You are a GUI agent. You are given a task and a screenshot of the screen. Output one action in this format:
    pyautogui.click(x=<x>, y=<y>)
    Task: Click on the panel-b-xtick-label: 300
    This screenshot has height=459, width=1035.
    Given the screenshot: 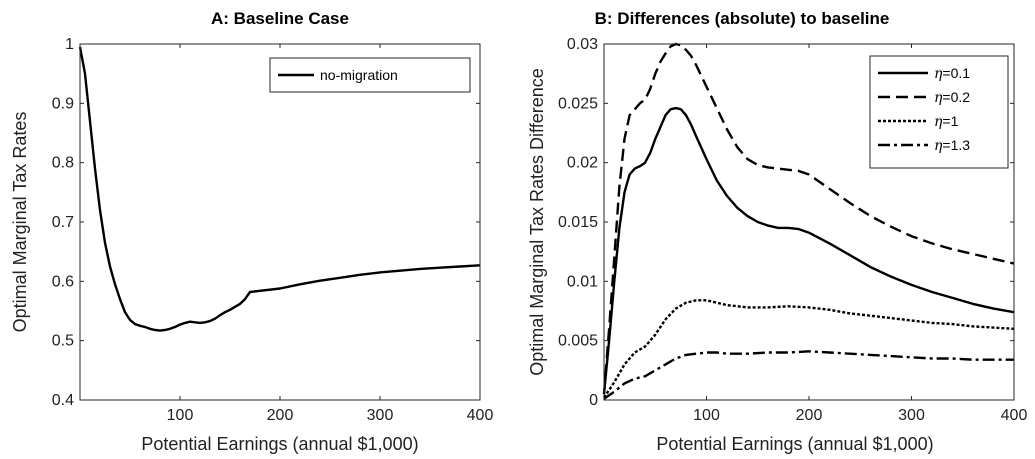 What is the action you would take?
    pyautogui.click(x=911, y=415)
    